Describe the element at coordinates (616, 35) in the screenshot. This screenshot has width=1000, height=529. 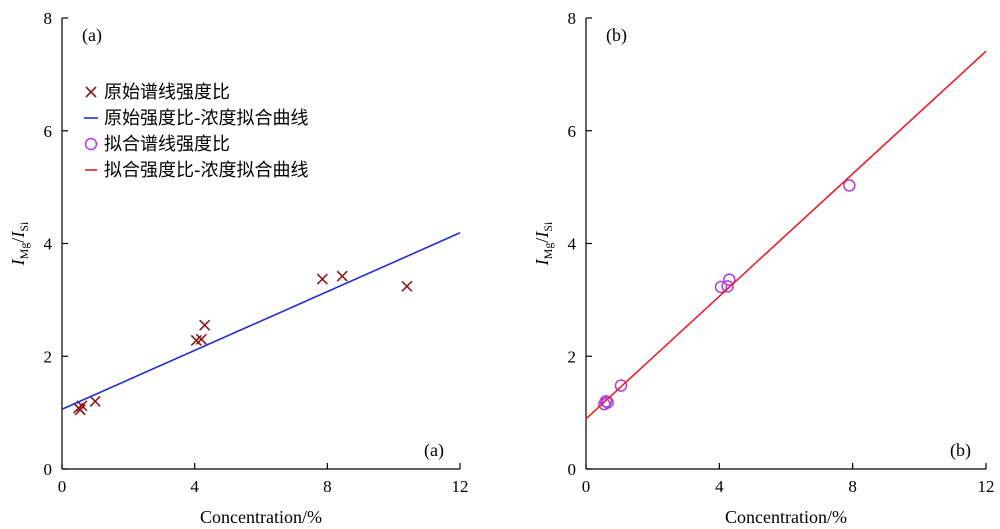
I see `panel-label-top: (b)` at that location.